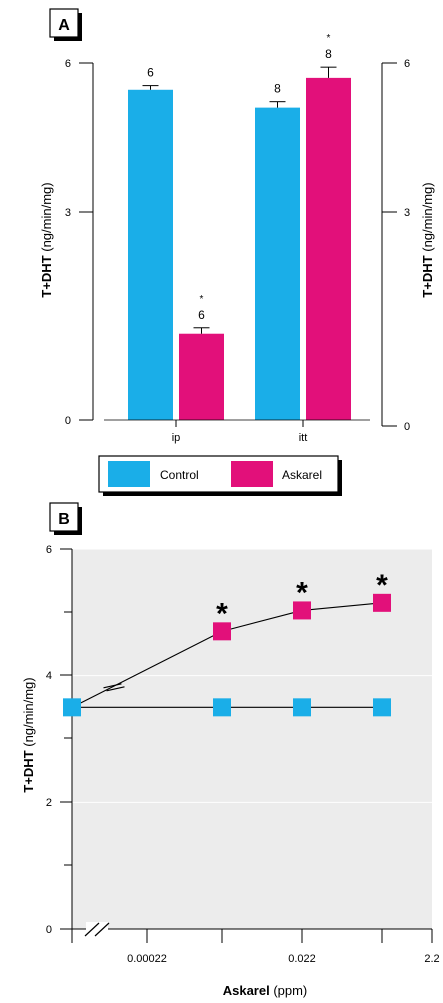  Describe the element at coordinates (68, 421) in the screenshot. I see `a-ytick-0: 0` at that location.